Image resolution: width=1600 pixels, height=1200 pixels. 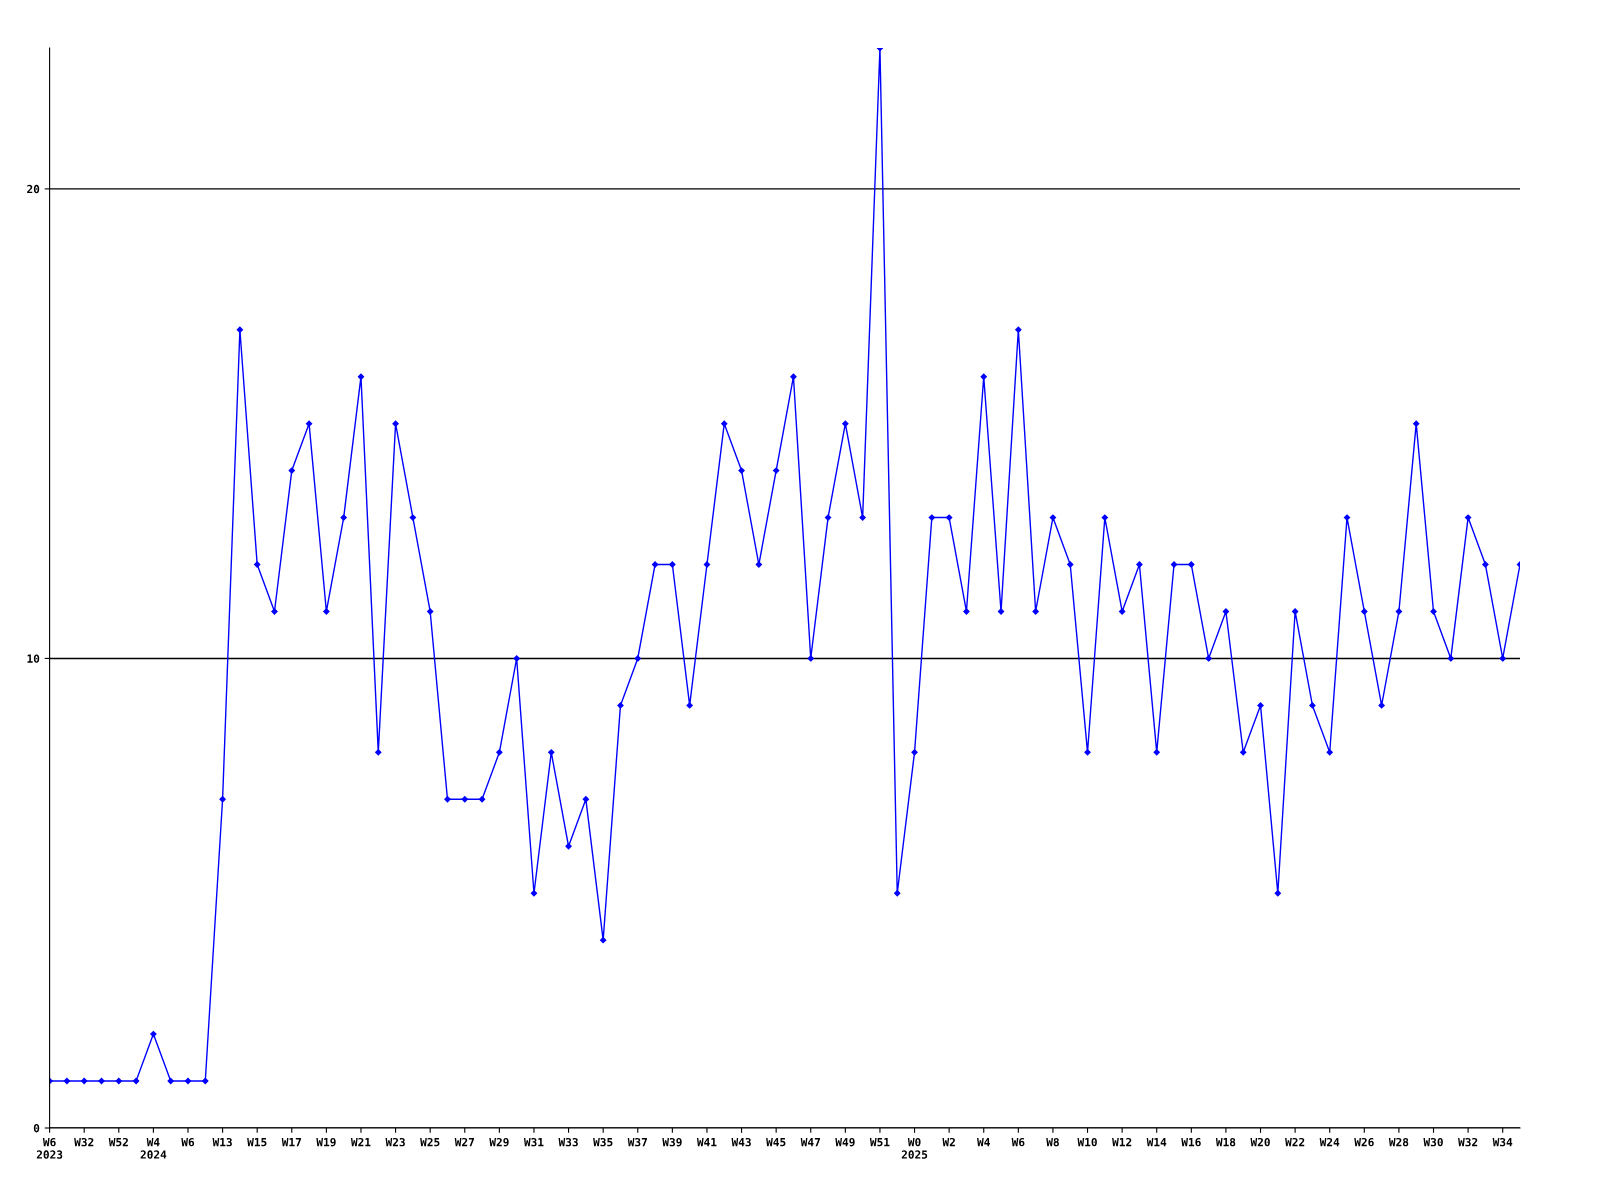 I want to click on x-tick-label: W0 2025, so click(x=914, y=1148).